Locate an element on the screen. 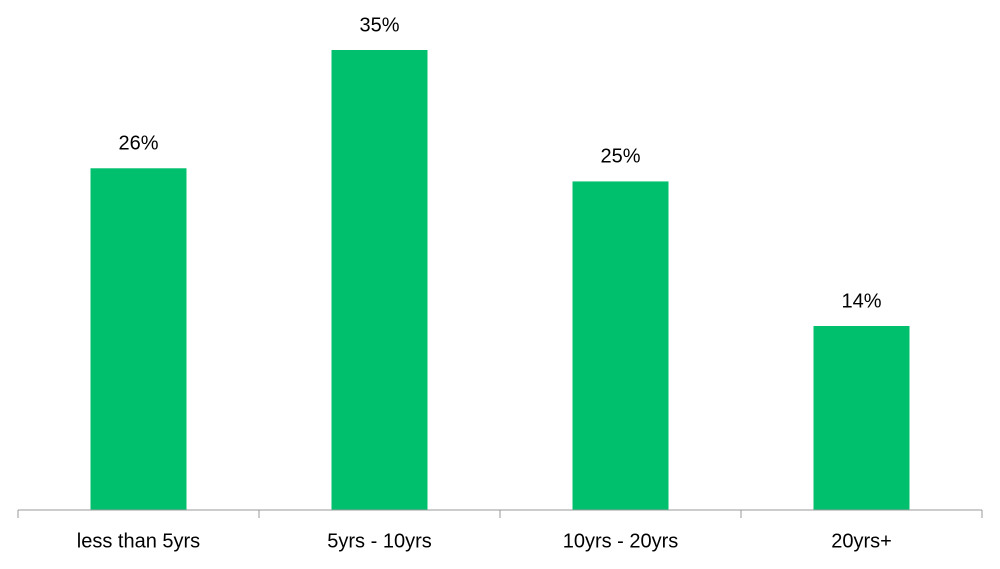 This screenshot has width=1000, height=569. value-label: 14% is located at coordinates (861, 301).